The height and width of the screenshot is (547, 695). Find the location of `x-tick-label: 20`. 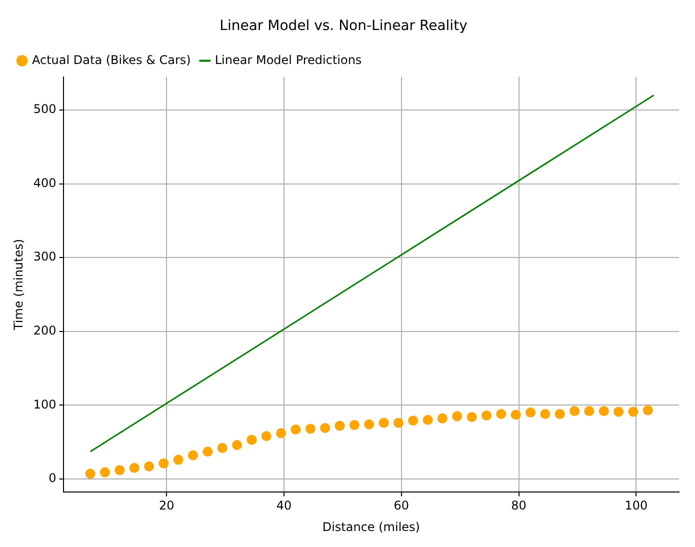

x-tick-label: 20 is located at coordinates (166, 505).